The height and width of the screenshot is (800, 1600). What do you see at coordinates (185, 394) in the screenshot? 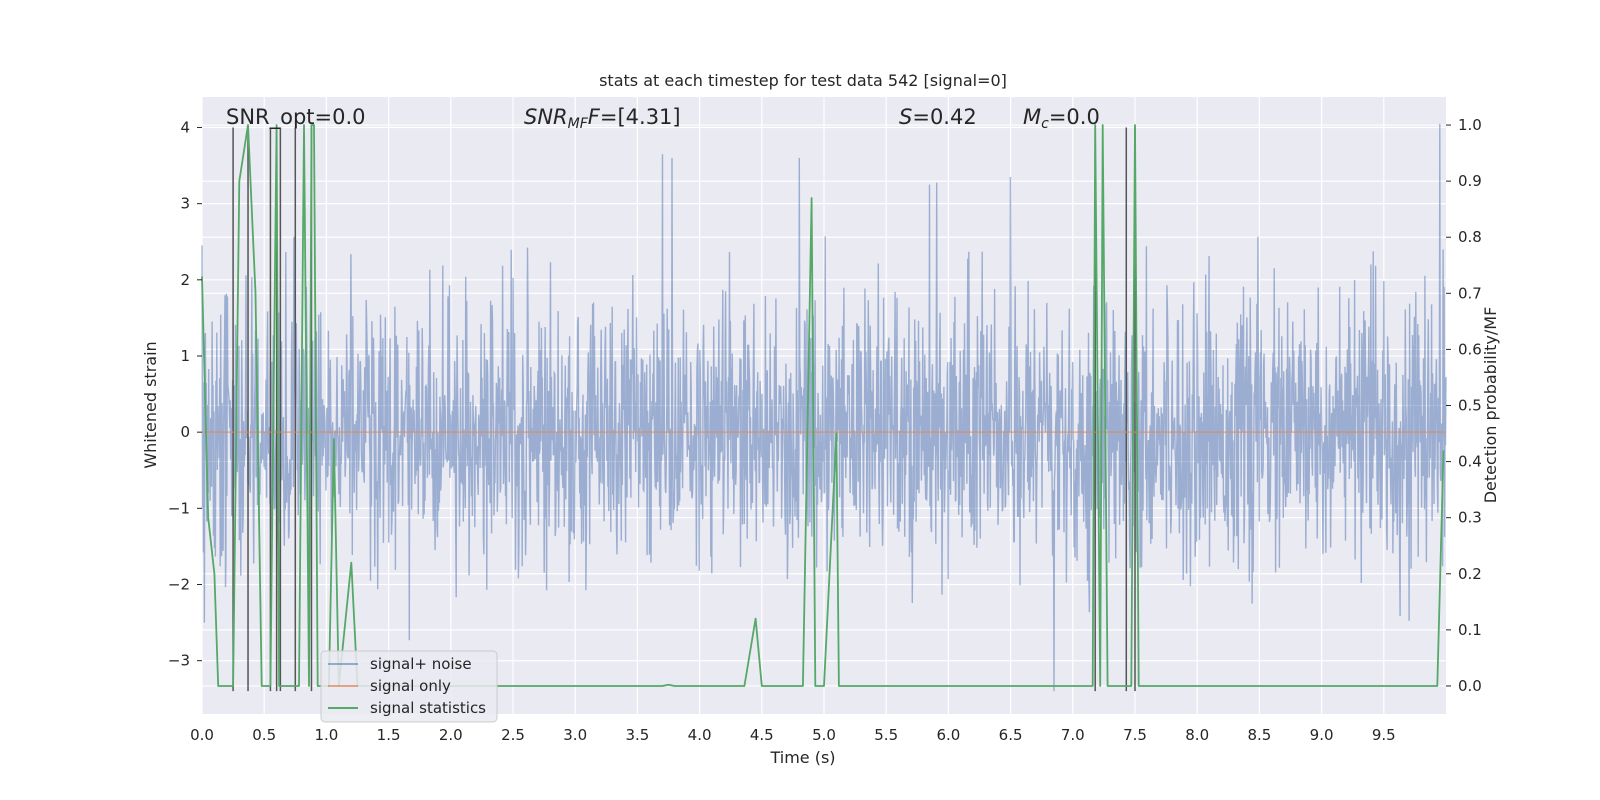
I see `y-axis-ticks: −3 −2 −1 0 1 2 3 4` at bounding box center [185, 394].